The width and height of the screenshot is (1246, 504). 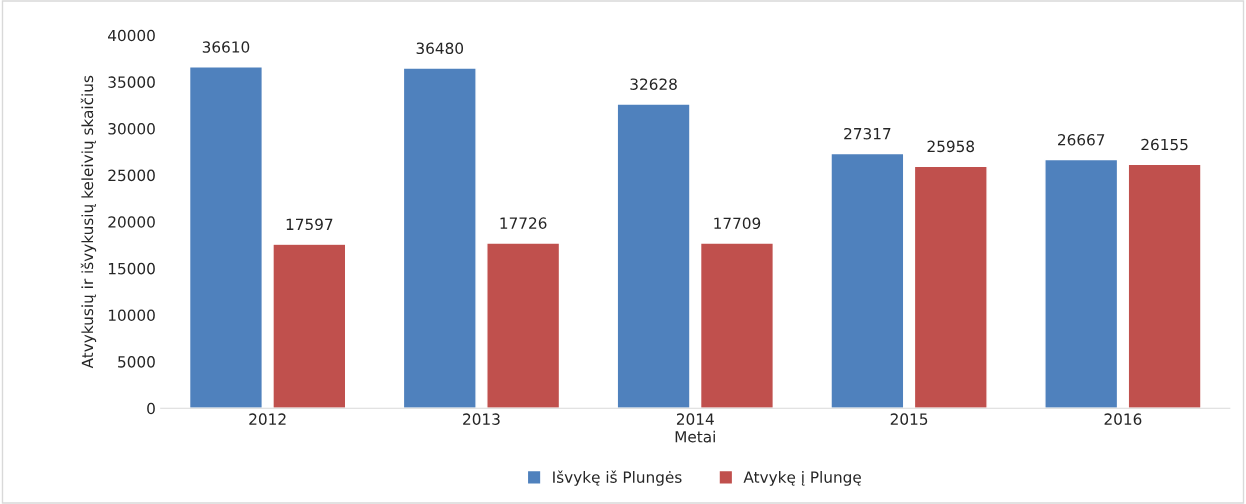 I want to click on y-tick-label: 20000, so click(x=131, y=222).